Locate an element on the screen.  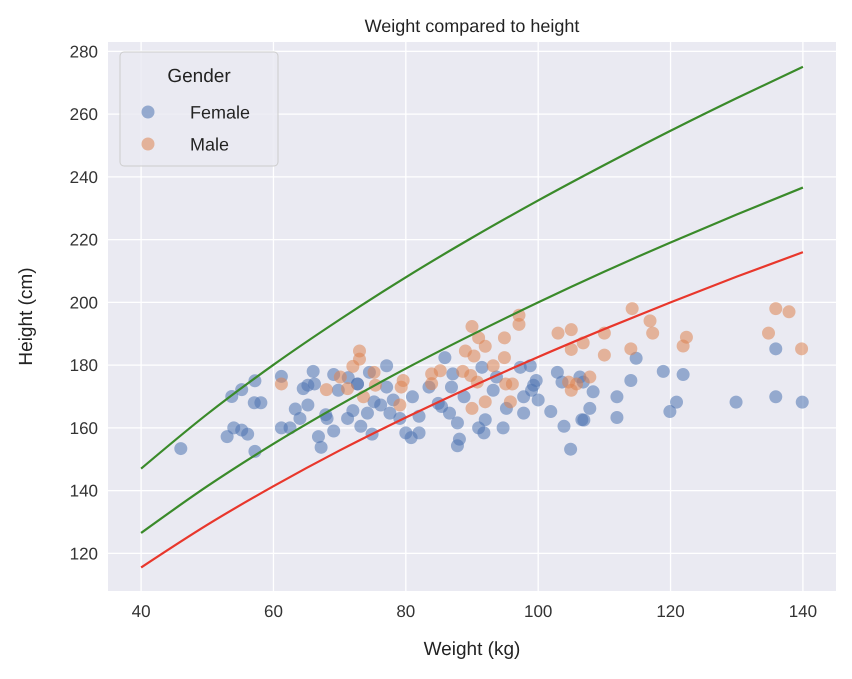
y-tick-label: 120 is located at coordinates (84, 554).